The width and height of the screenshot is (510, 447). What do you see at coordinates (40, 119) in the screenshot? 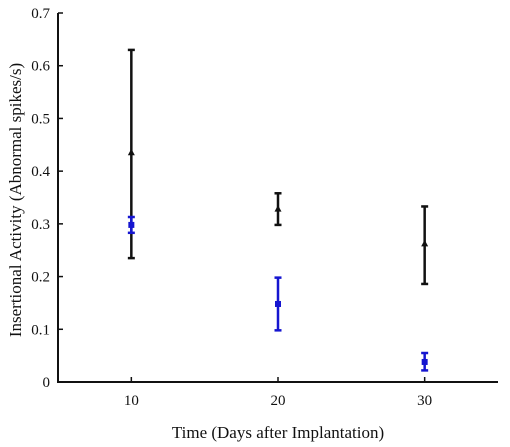
I see `y-tick-label: 0.5` at bounding box center [40, 119].